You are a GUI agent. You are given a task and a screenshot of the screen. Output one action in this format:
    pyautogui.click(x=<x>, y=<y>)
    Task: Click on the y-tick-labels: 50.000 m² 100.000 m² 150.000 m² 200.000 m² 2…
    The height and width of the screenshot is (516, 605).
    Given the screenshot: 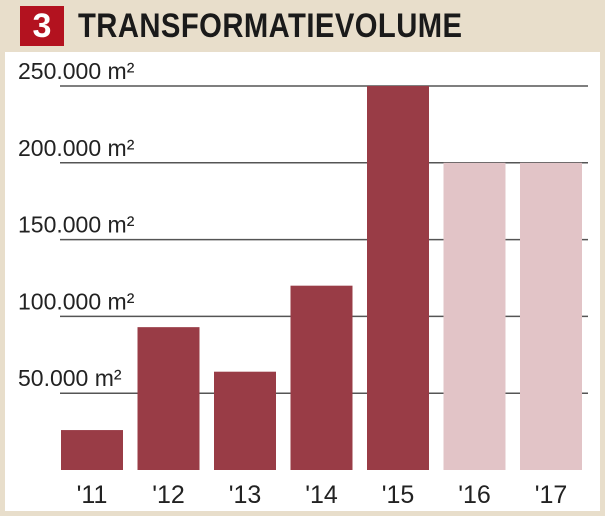 What is the action you would take?
    pyautogui.click(x=76, y=224)
    